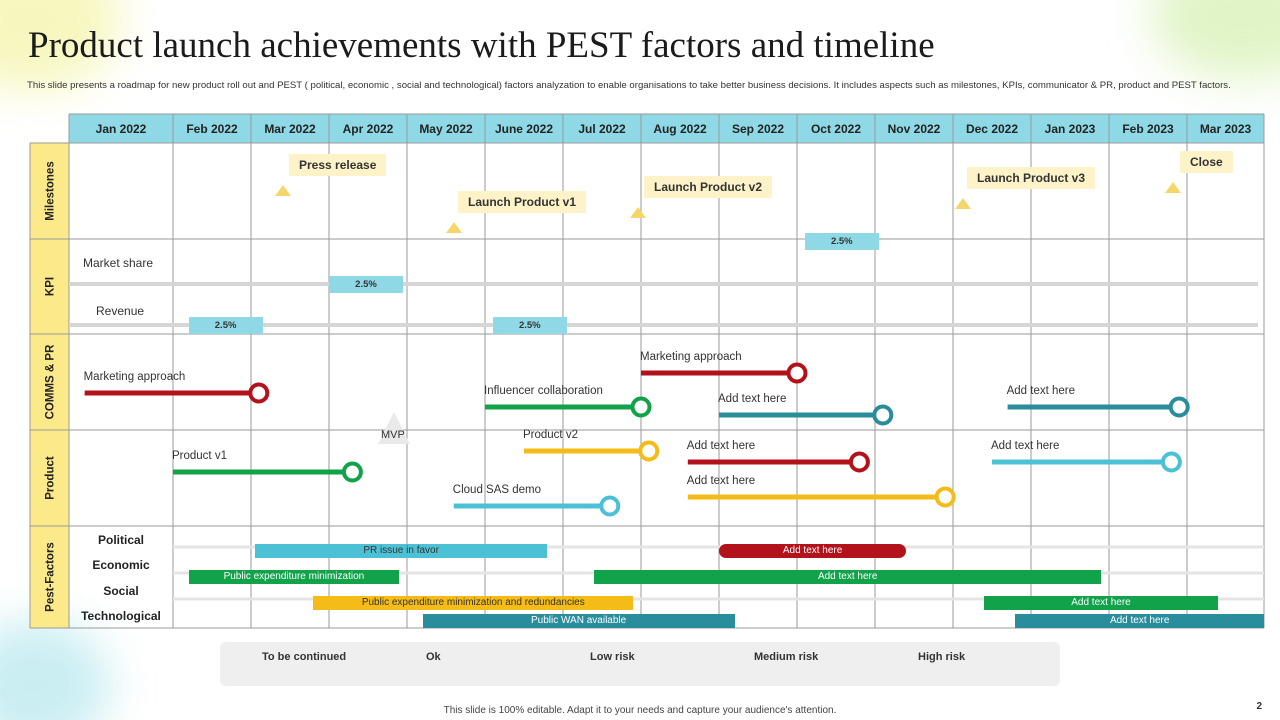 The image size is (1280, 720). I want to click on row-label-3: Product, so click(51, 478).